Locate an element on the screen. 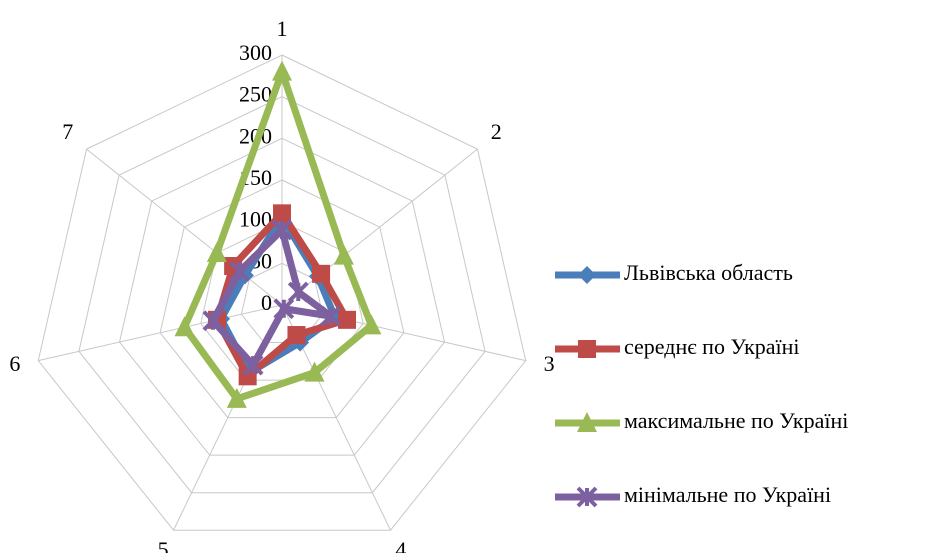 This screenshot has width=950, height=553. legend-label: середнє по Україні is located at coordinates (712, 346).